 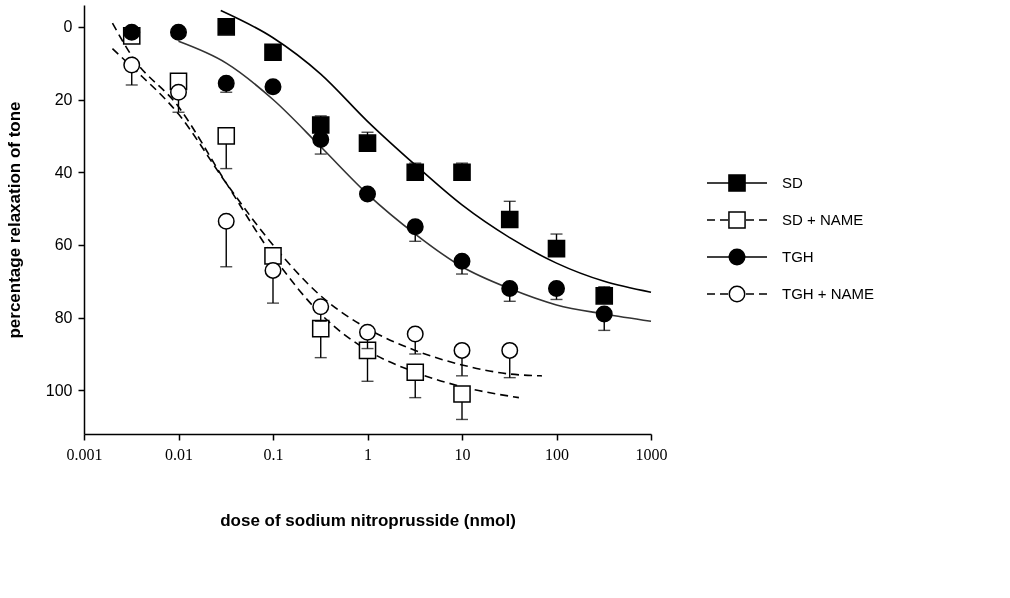 I want to click on x-axis-title: dose of sodium nitroprusside (nmol), so click(x=368, y=520).